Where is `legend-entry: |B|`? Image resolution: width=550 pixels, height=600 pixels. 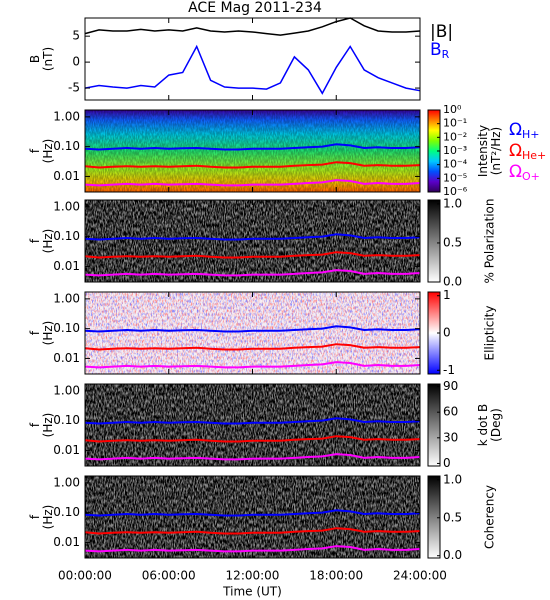
legend-entry: |B| is located at coordinates (441, 32).